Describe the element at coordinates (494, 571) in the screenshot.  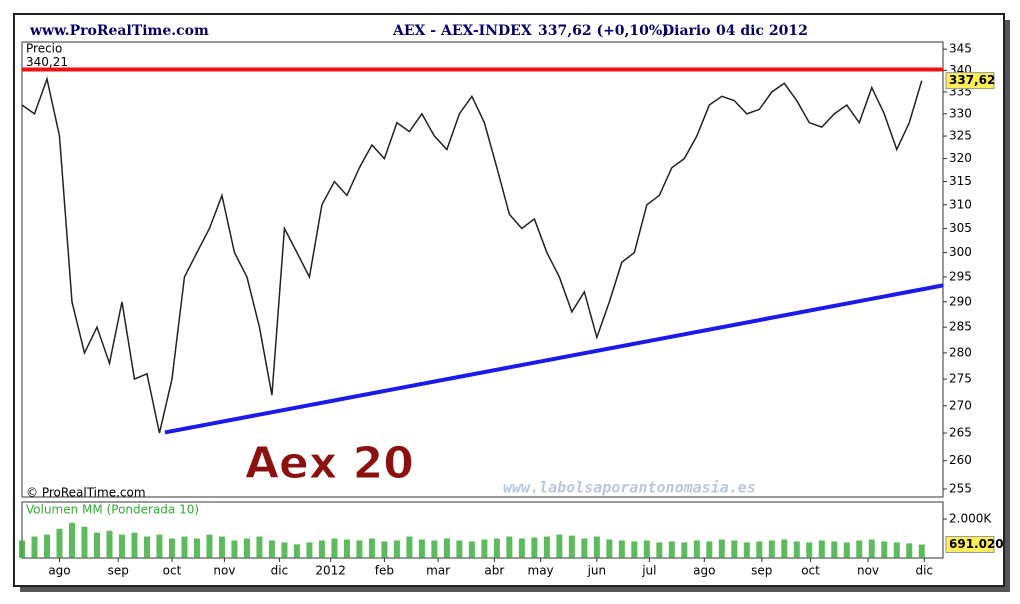
I see `x-tick-label: abr` at that location.